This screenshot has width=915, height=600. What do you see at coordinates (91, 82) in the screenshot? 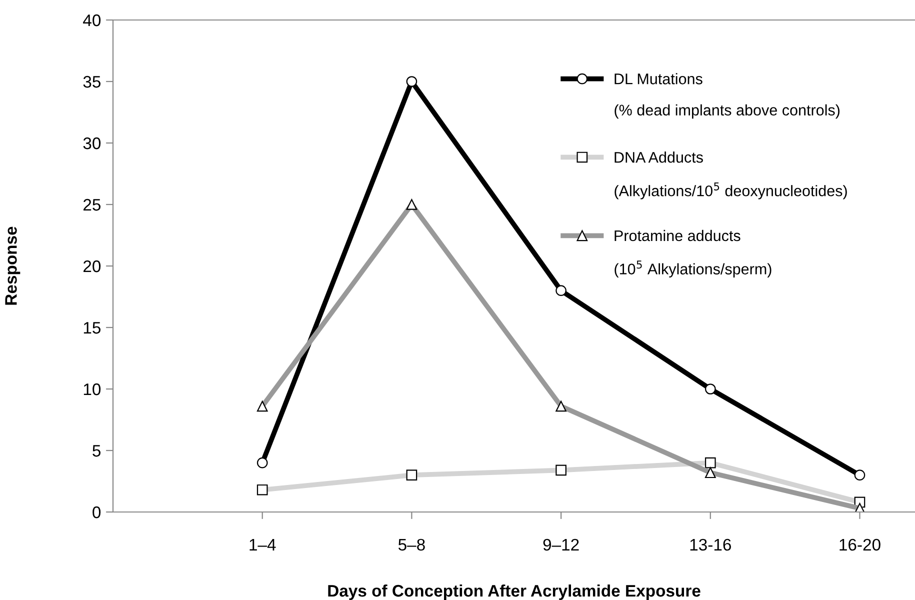
I see `y-tick-label: 35` at bounding box center [91, 82].